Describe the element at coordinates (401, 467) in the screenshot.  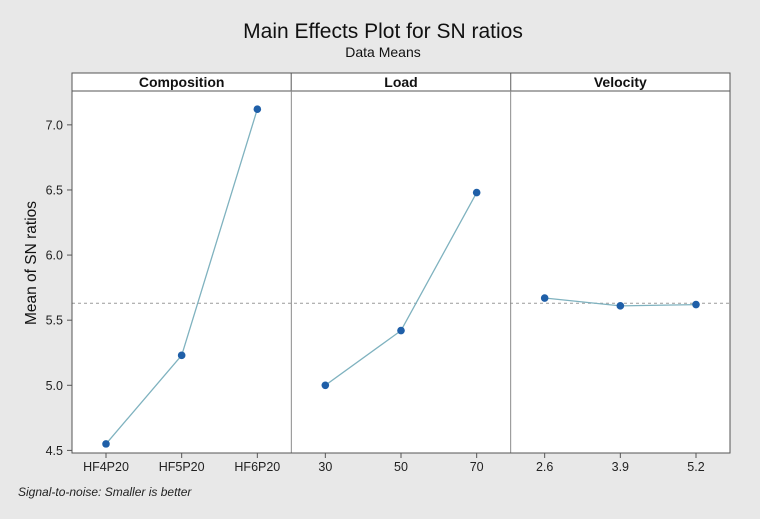
I see `x-tick-label: 50` at that location.